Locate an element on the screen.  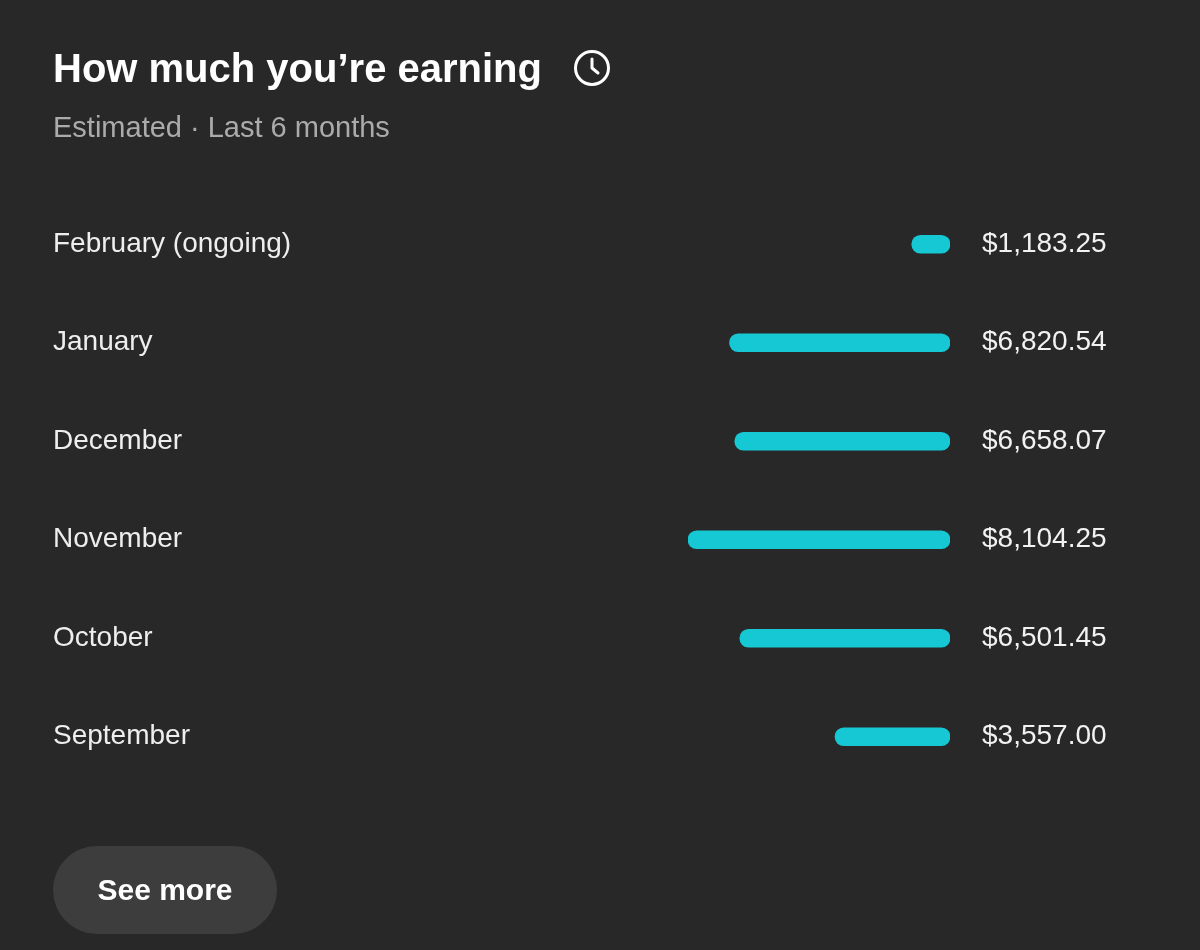
y-tick-label: November is located at coordinates (118, 538).